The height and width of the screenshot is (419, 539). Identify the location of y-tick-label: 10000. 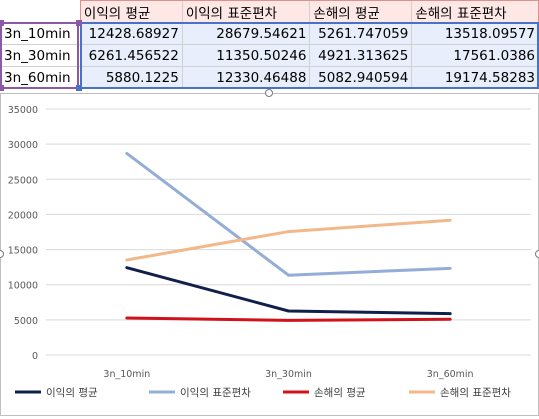
(23, 286).